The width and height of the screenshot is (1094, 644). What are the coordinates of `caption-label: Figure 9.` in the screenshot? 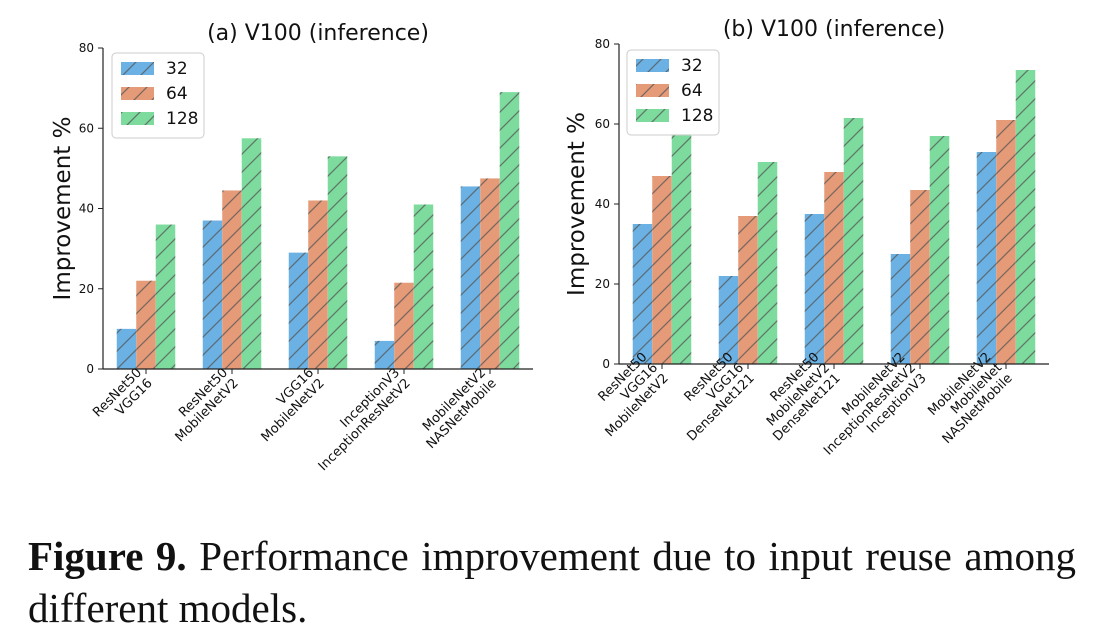 It's located at (107, 556).